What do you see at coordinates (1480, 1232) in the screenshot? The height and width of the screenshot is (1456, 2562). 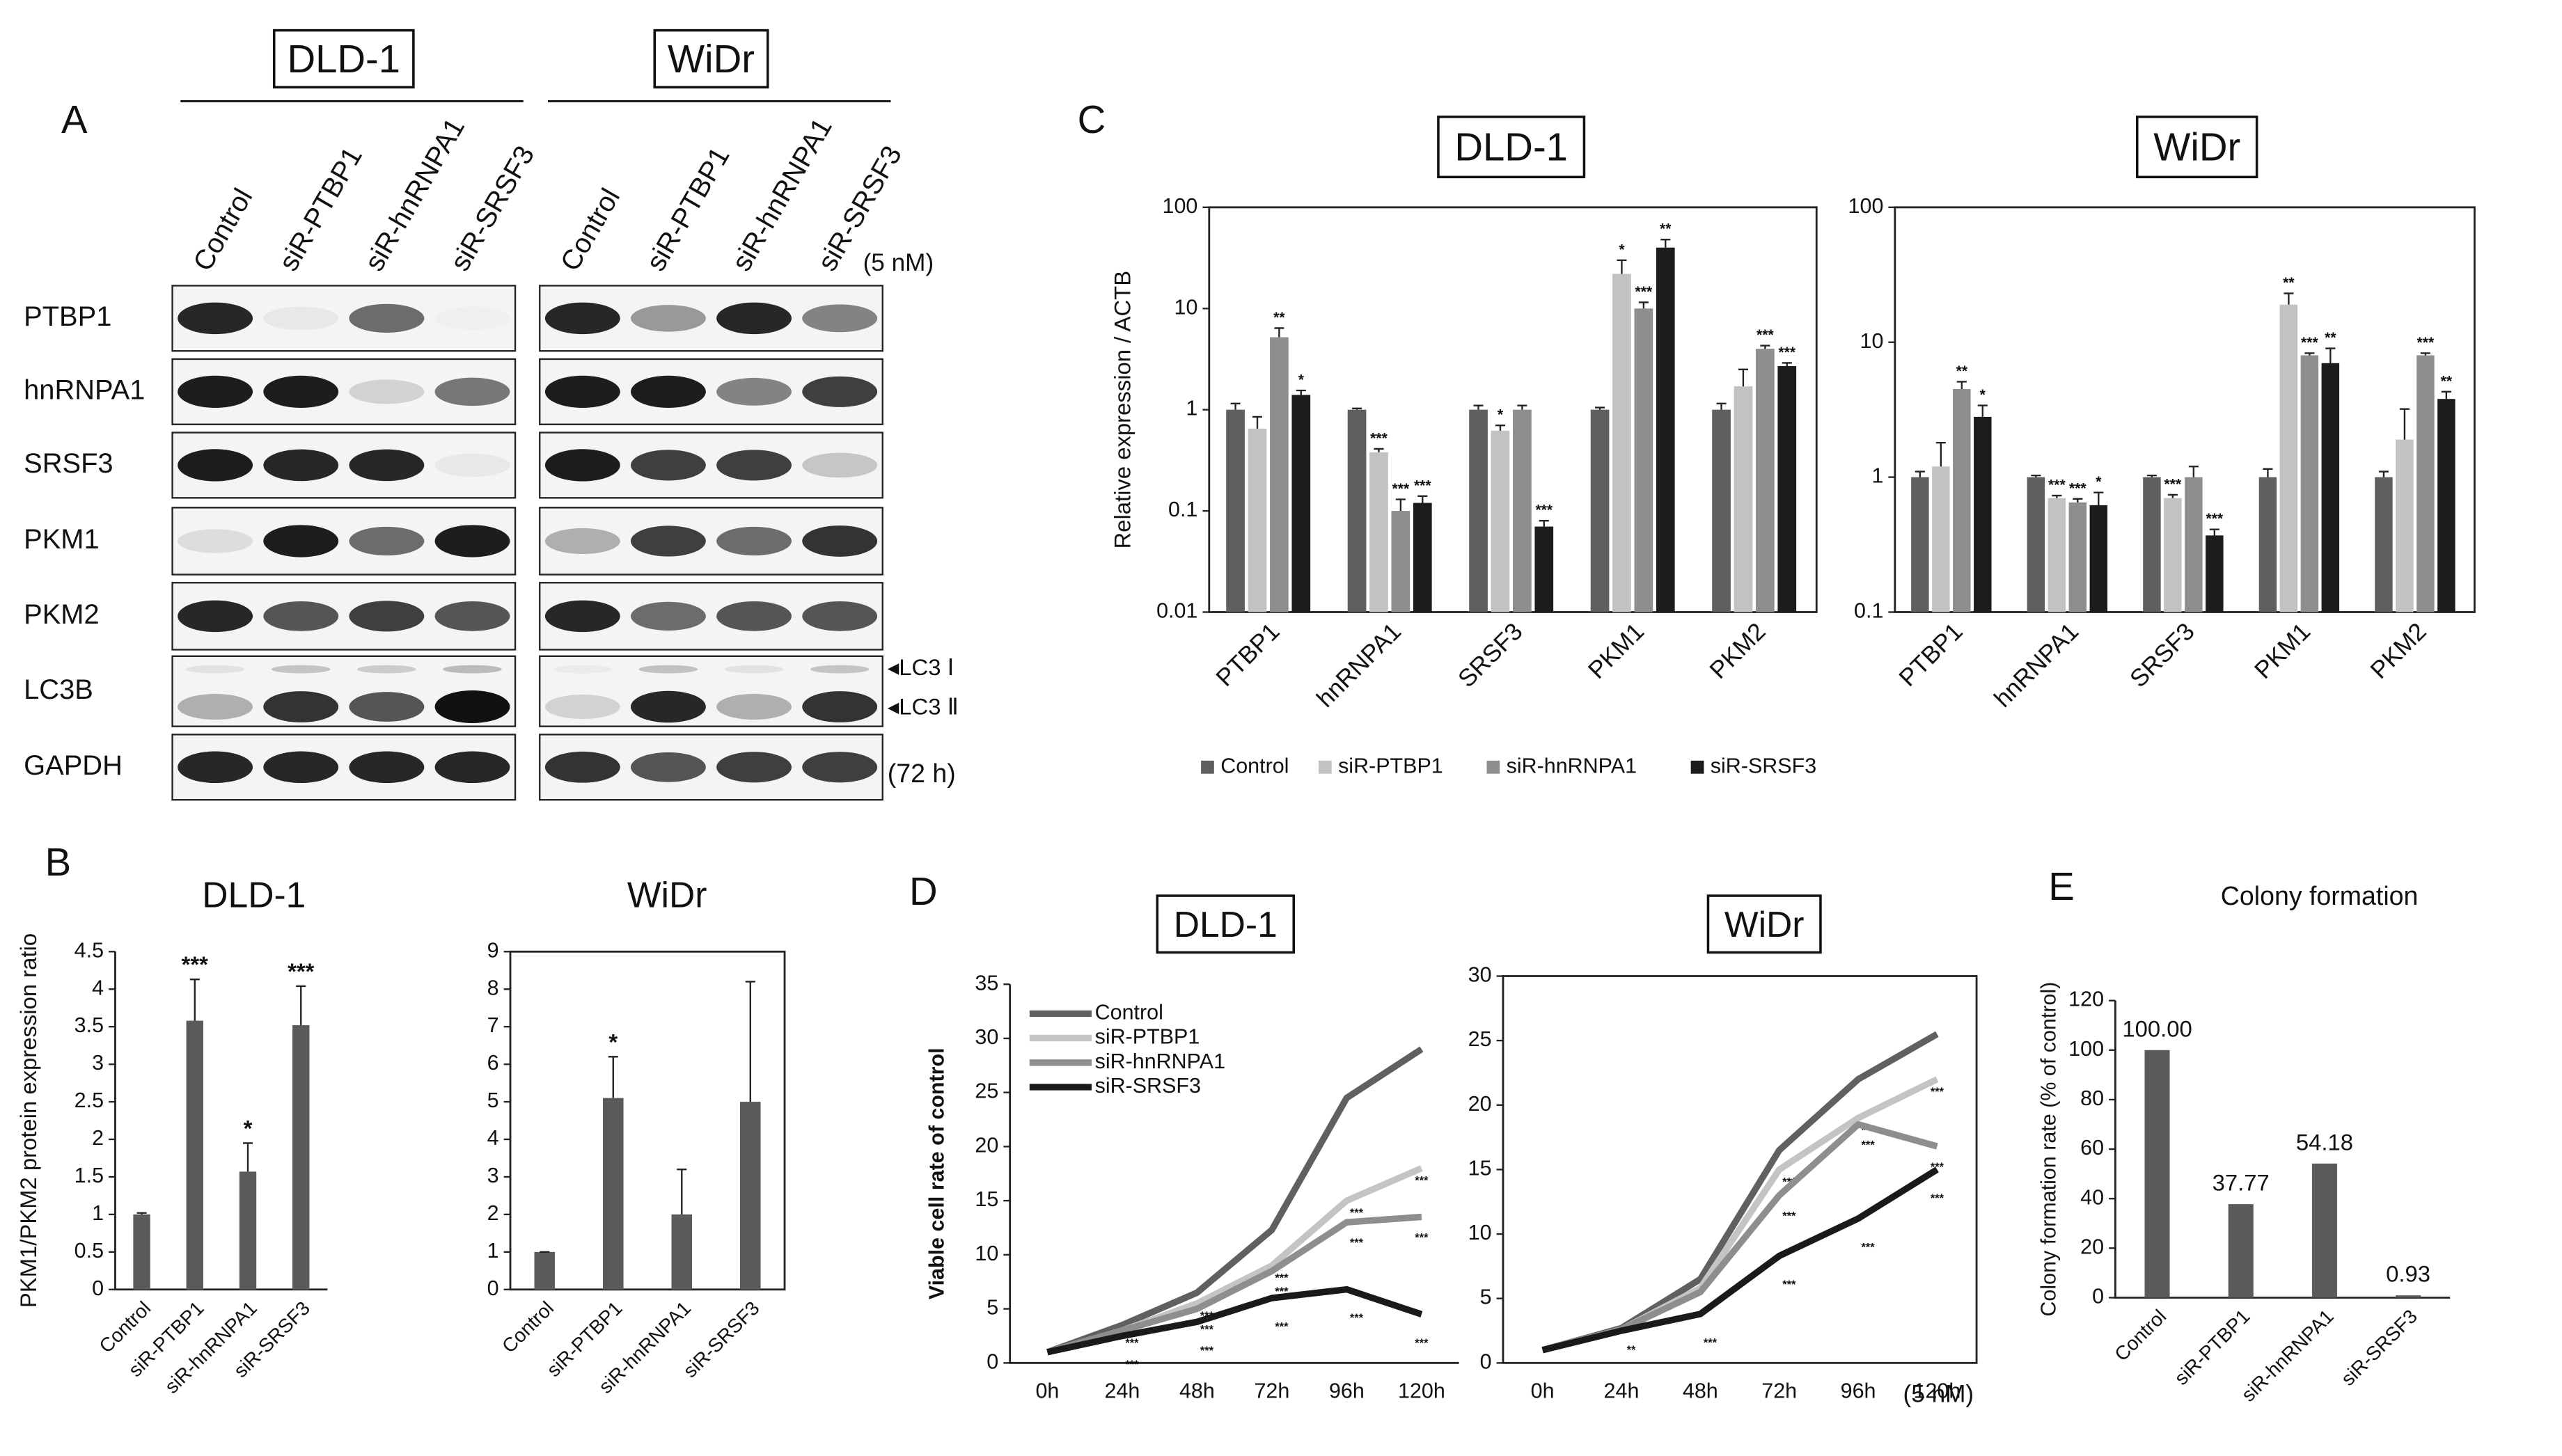 I see `y-tick-label: 10` at bounding box center [1480, 1232].